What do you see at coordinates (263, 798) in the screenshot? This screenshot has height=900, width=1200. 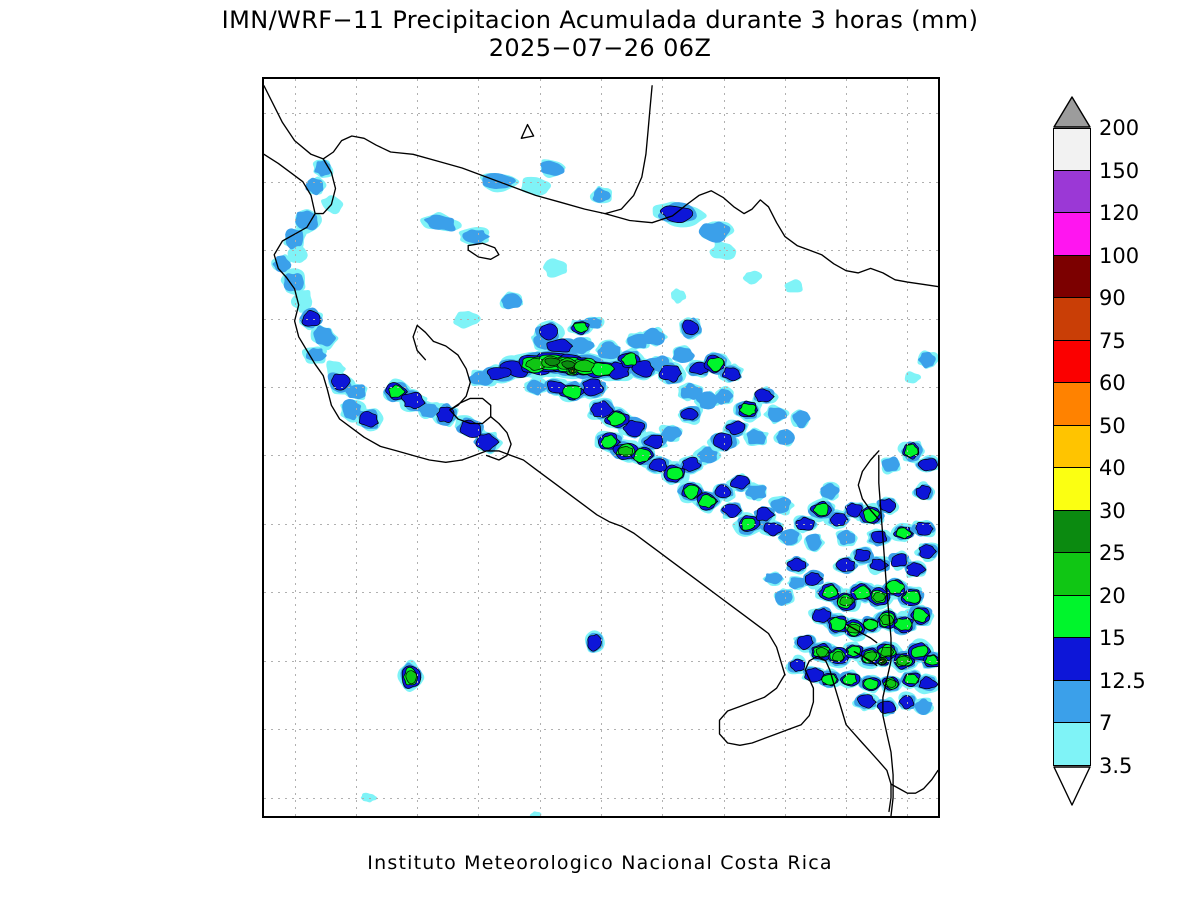 I see `y-axis-tick-label: 8.1N` at bounding box center [263, 798].